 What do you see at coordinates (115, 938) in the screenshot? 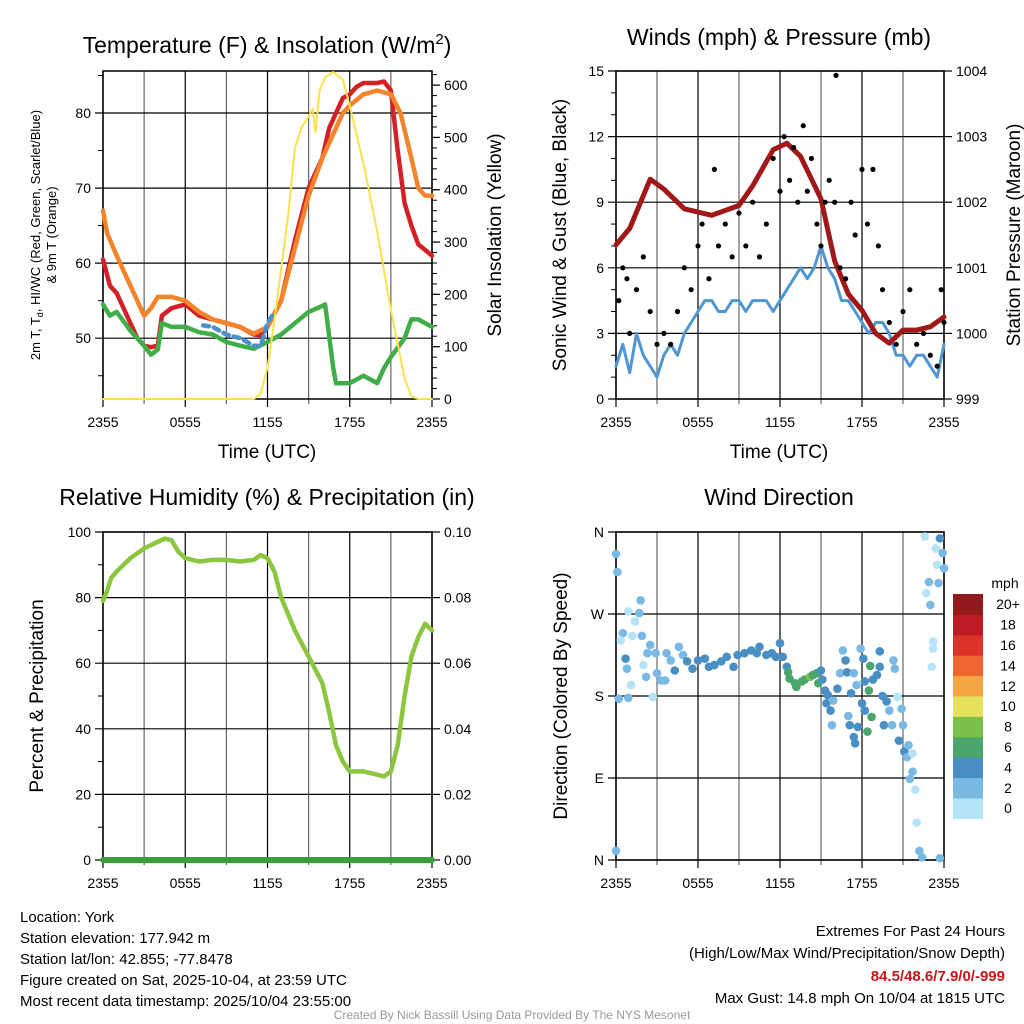
I see `footer-elevation: Station elevation: 177.942 m` at bounding box center [115, 938].